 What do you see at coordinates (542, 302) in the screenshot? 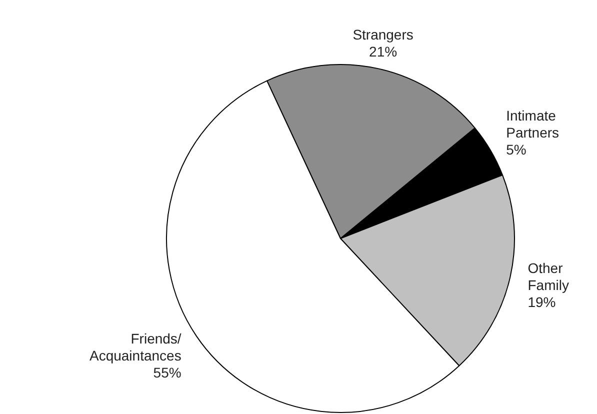
I see `data-label: 19%` at bounding box center [542, 302].